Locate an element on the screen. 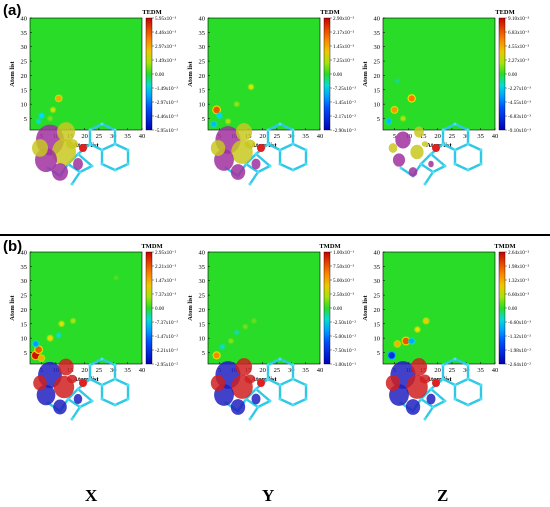 This screenshot has width=550, height=507. column-label-z: Z is located at coordinates (443, 495).